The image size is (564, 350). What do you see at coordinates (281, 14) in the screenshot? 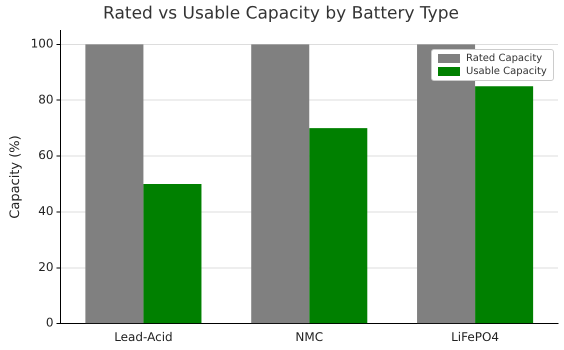
I see `chart-title: Rated vs Usable Capacity by Battery Type` at bounding box center [281, 14].